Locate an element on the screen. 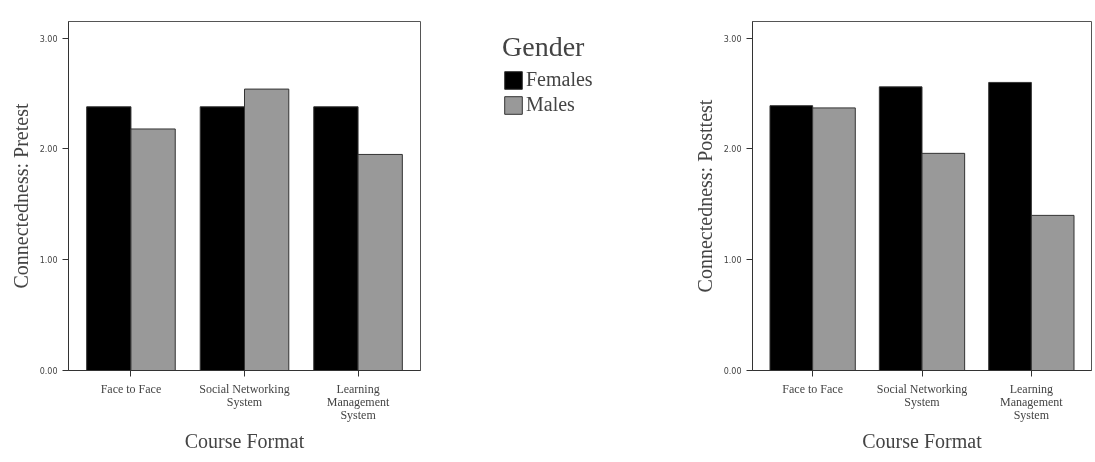 This screenshot has height=462, width=1095. y-axis-title: Connectedness: Pretest is located at coordinates (20, 196).